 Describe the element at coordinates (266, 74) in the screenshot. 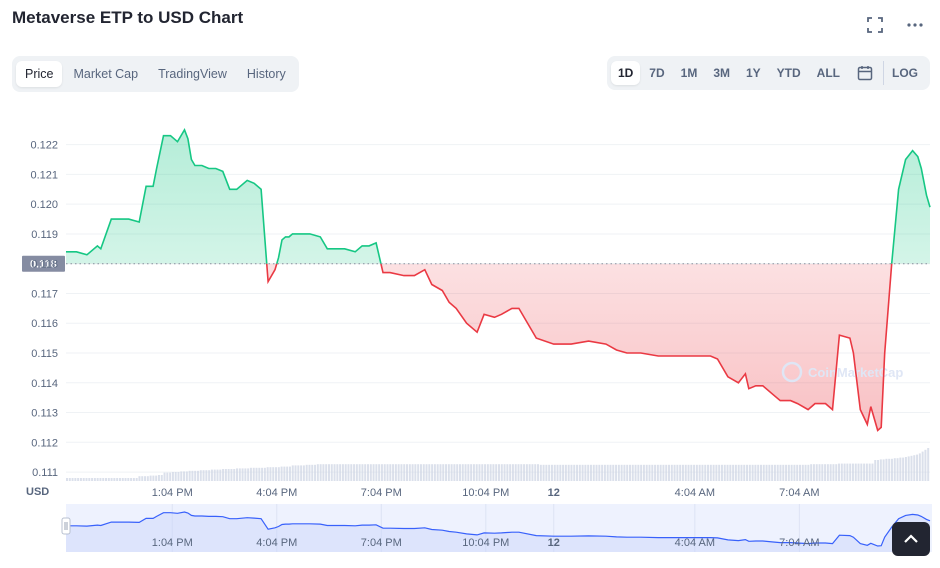

I see `tab-history: History` at that location.